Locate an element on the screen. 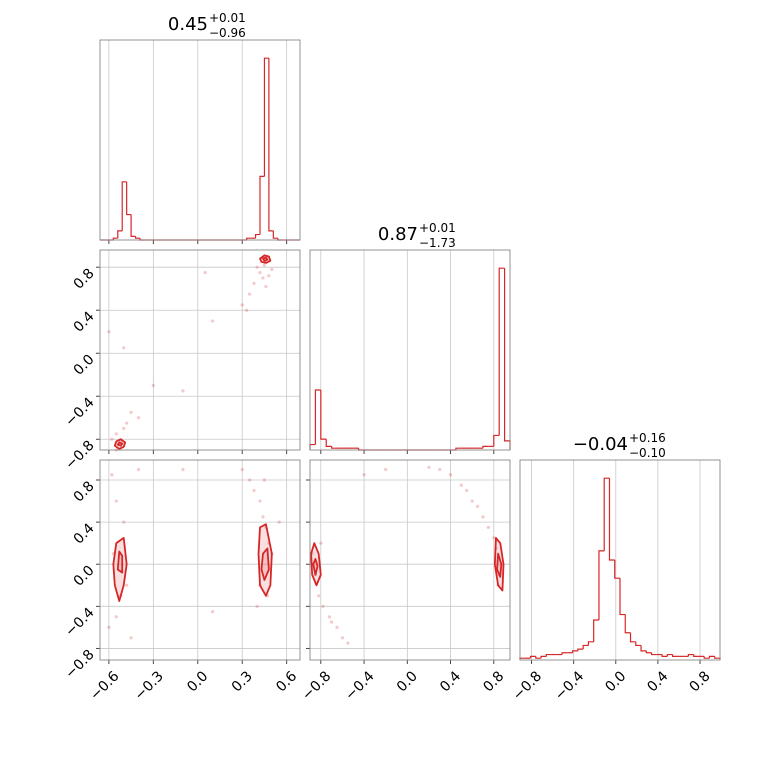 This screenshot has width=760, height=760. y-tick-label: 0.4 is located at coordinates (84, 533).